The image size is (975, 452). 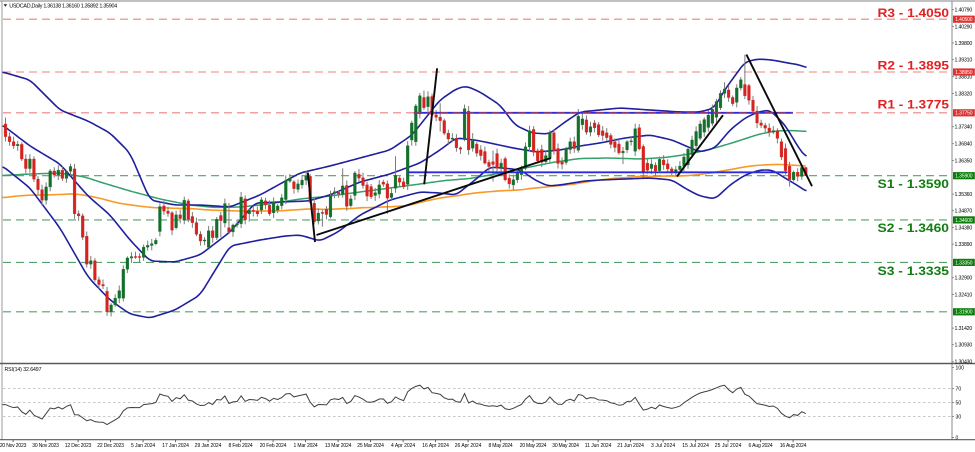 I want to click on svg-text: 1.33350, so click(x=964, y=263).